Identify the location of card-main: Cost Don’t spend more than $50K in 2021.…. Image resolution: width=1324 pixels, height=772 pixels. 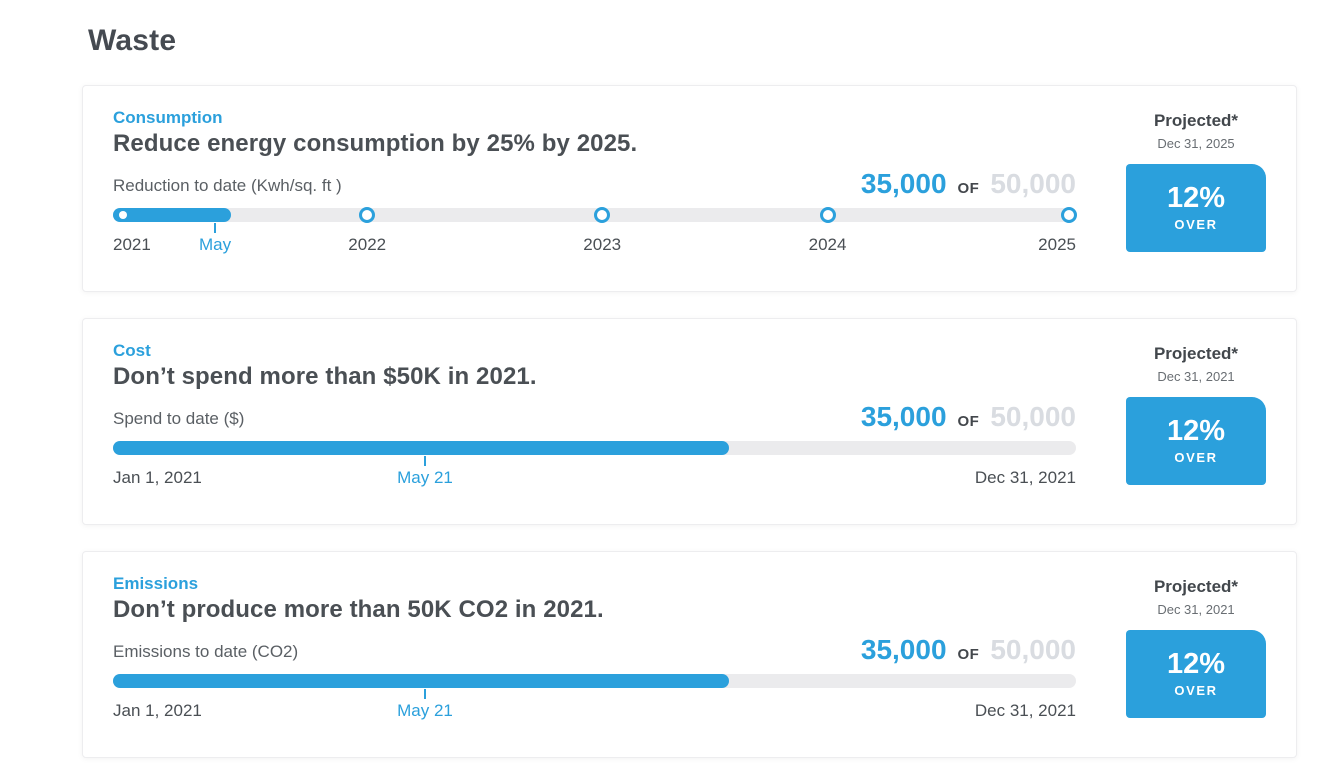
(594, 420).